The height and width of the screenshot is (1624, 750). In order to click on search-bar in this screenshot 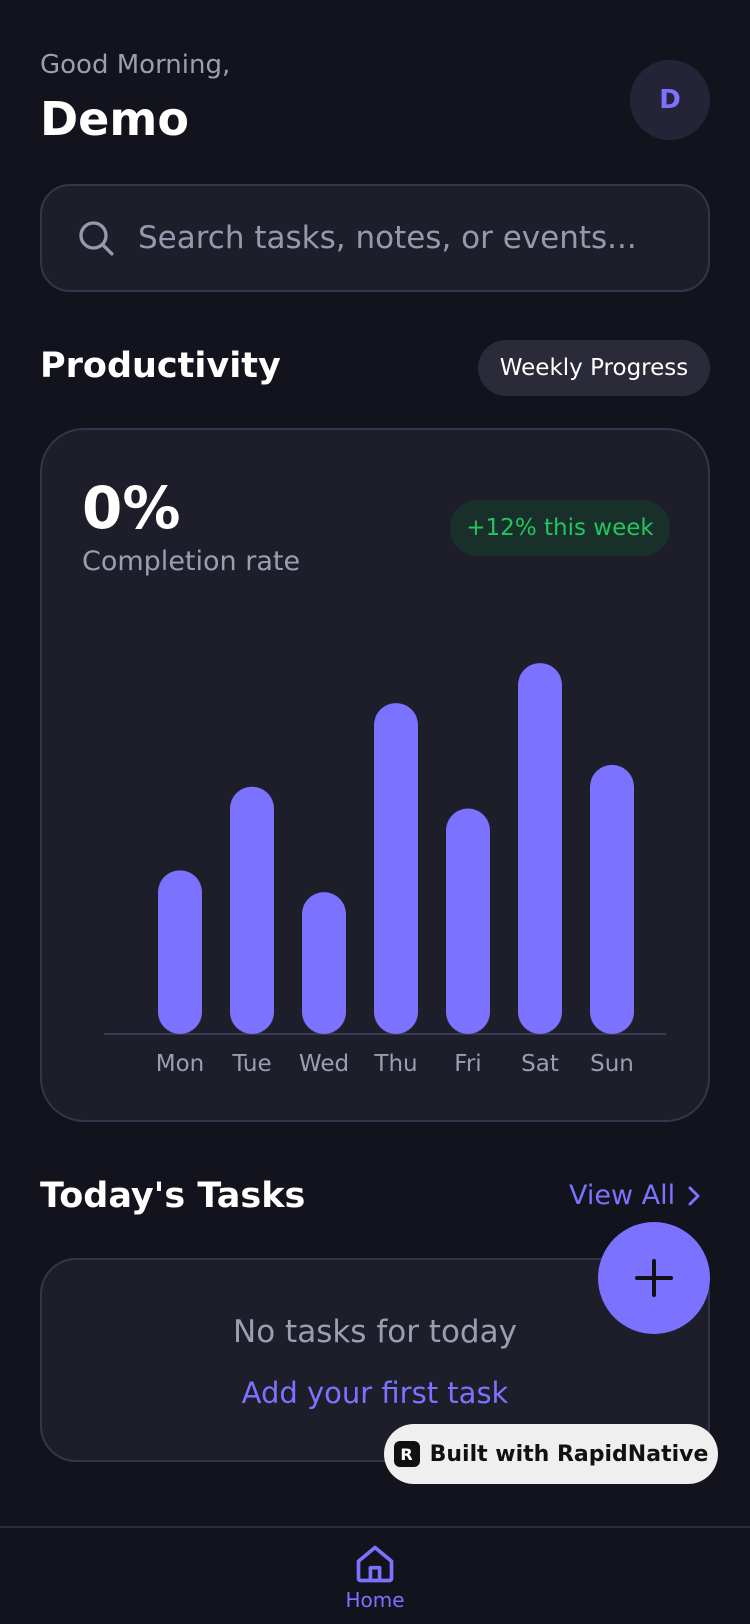, I will do `click(375, 238)`.